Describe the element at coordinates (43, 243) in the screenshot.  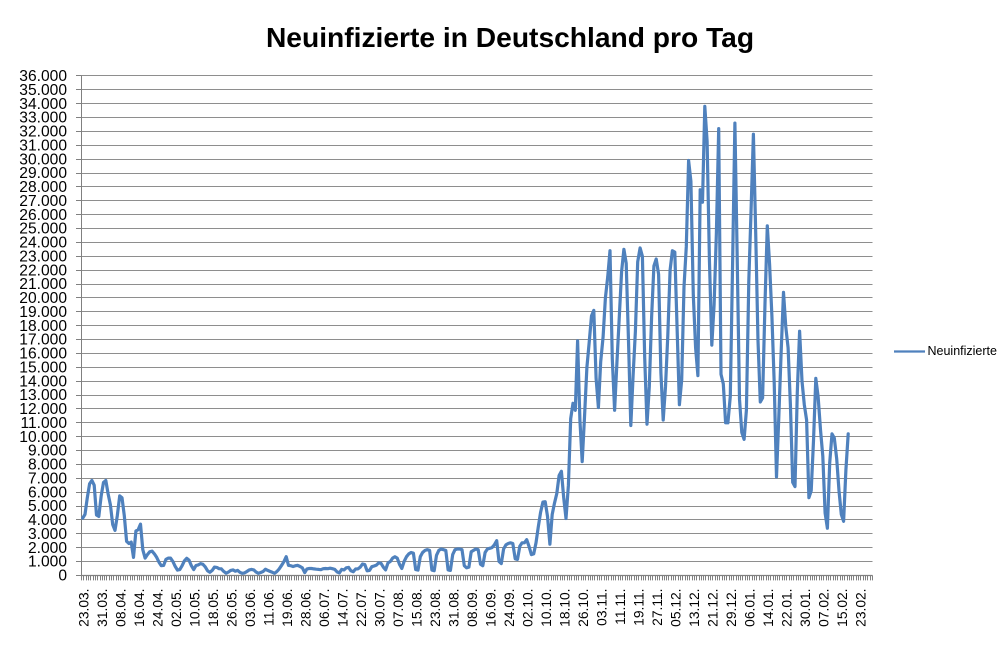
I see `svg-text: 24.000` at that location.